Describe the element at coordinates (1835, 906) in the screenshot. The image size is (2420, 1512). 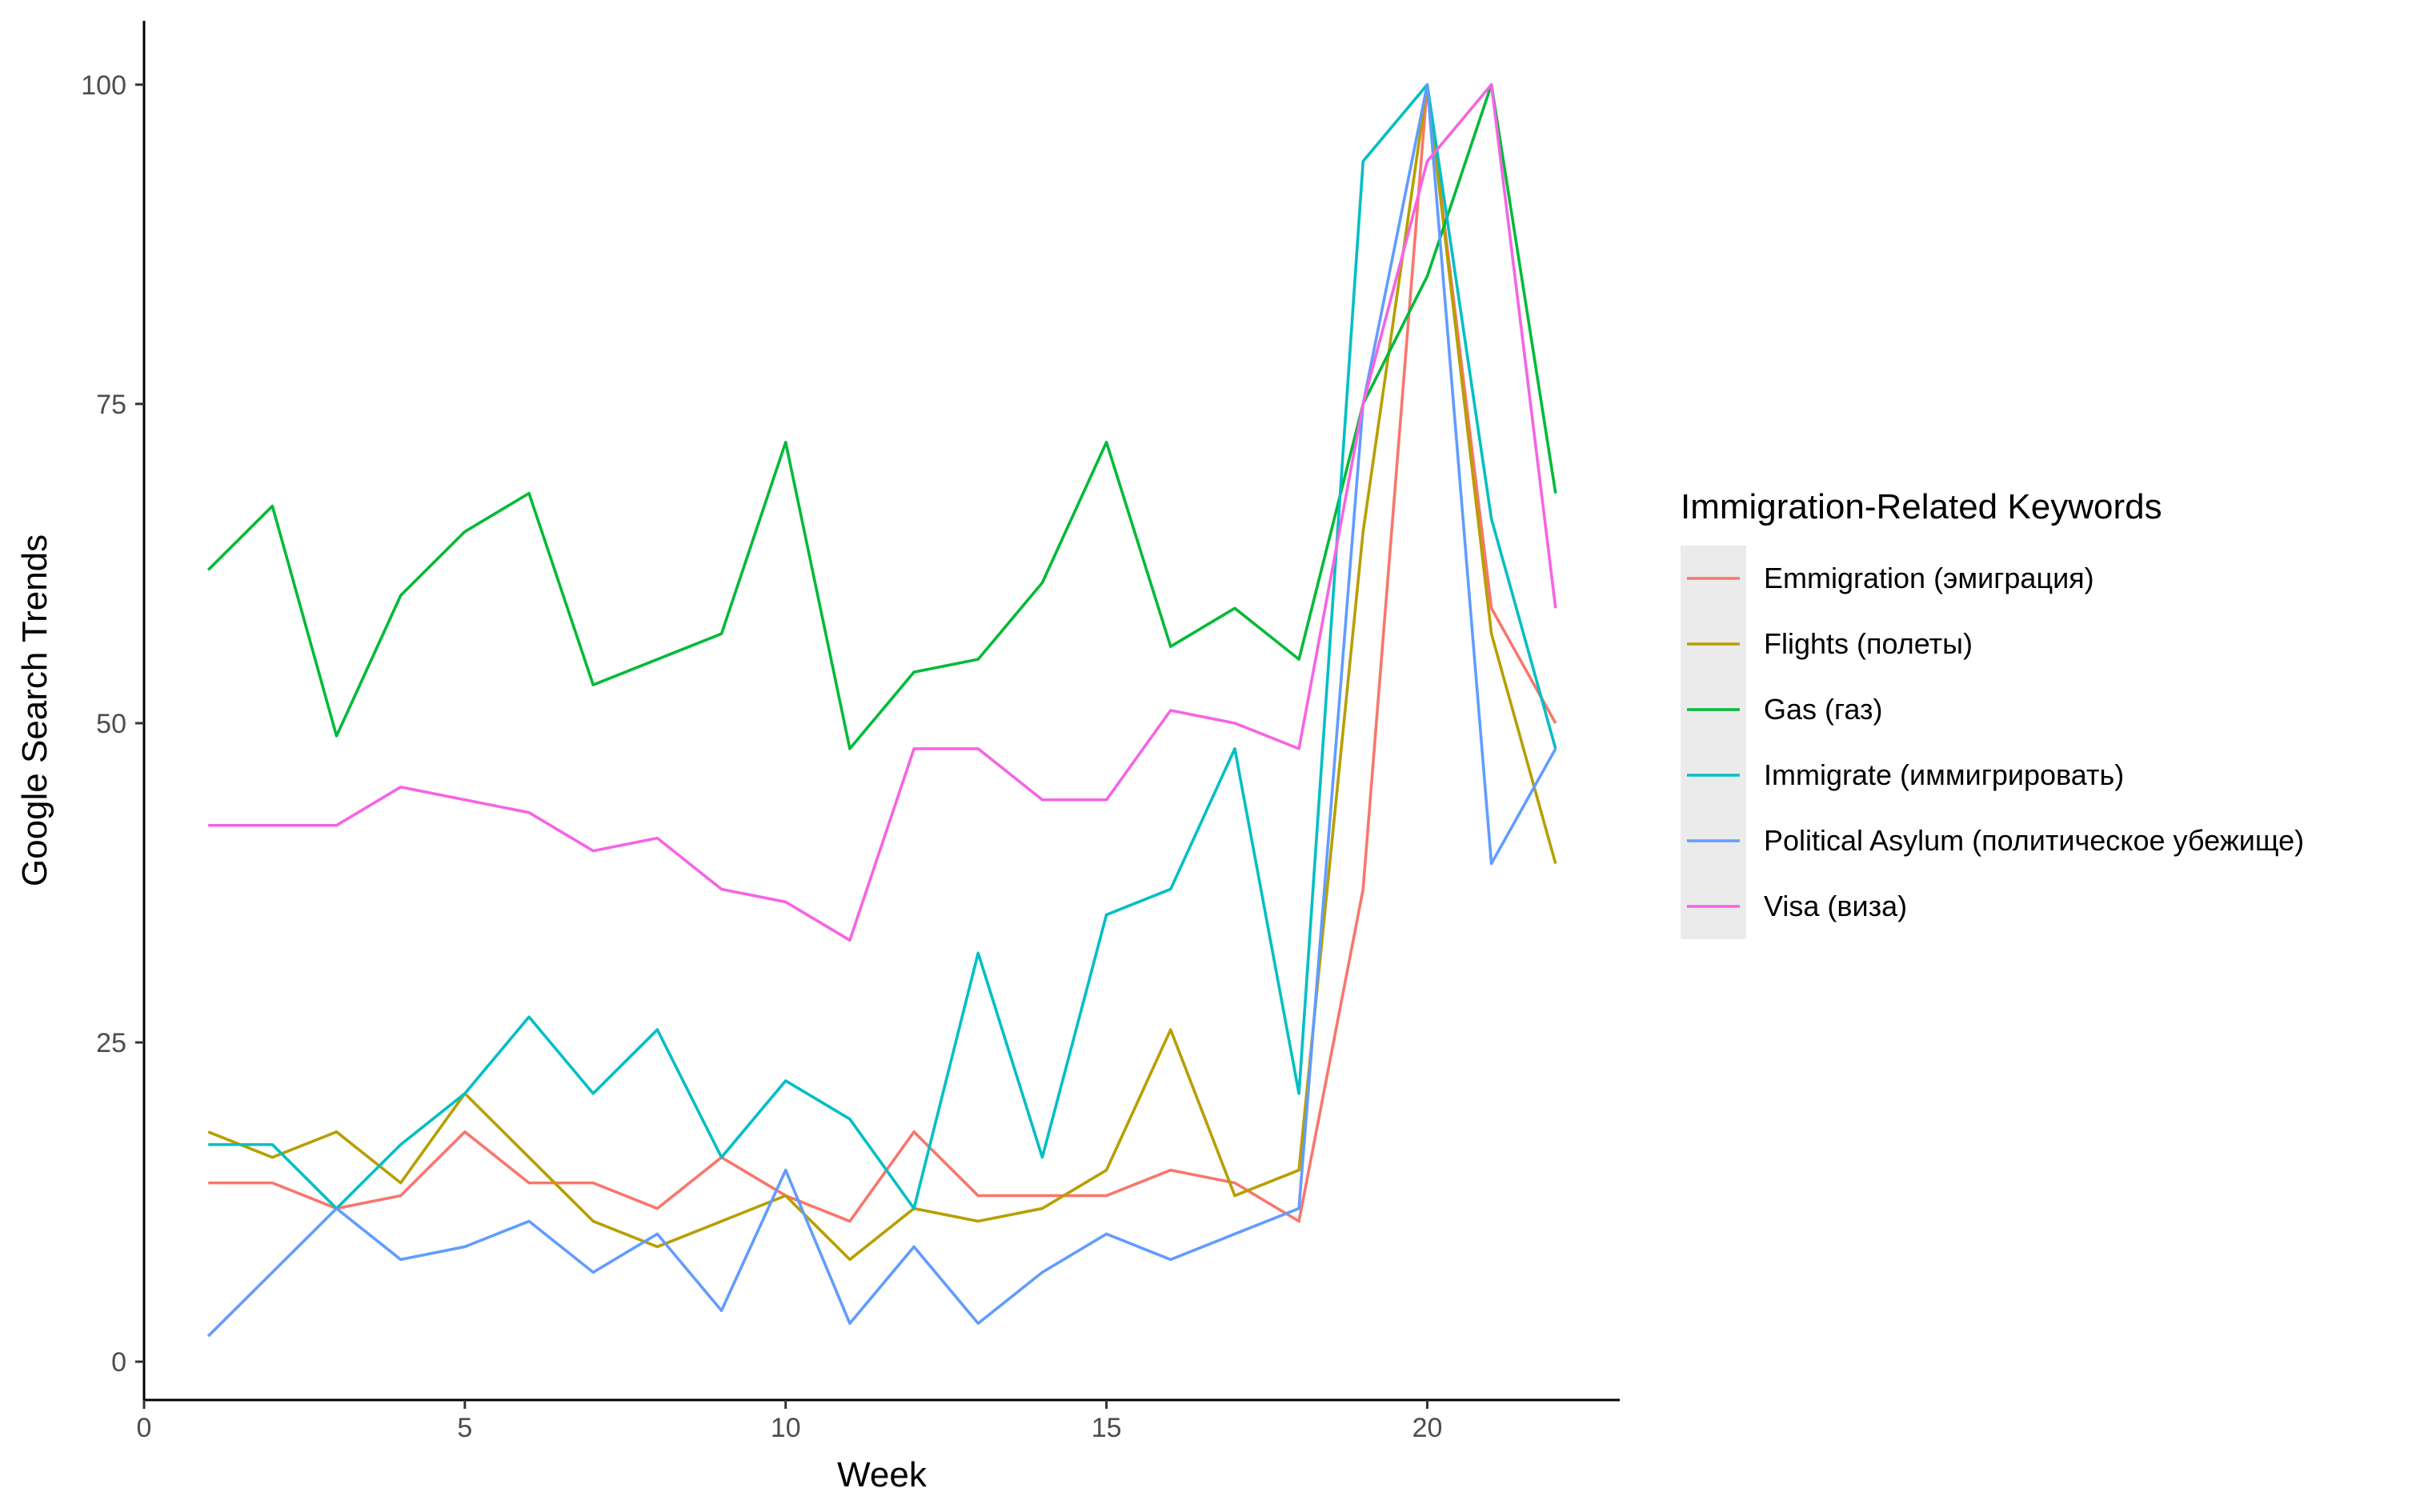
I see `legend-label: Visa (виза)` at that location.